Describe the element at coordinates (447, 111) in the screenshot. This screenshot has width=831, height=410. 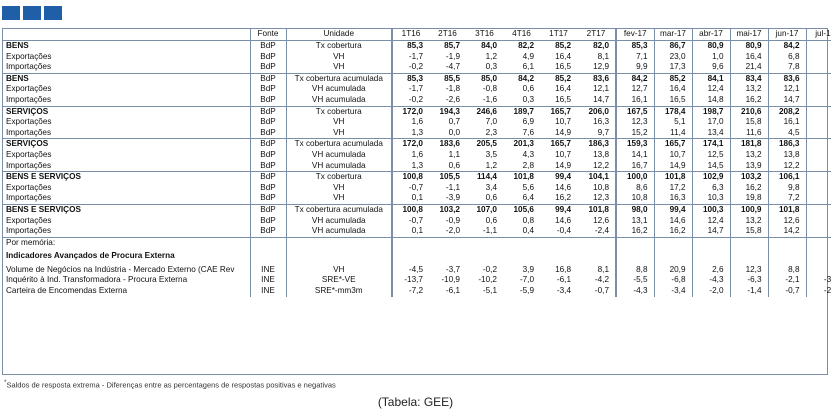
I see `value-cell: 194,3` at that location.